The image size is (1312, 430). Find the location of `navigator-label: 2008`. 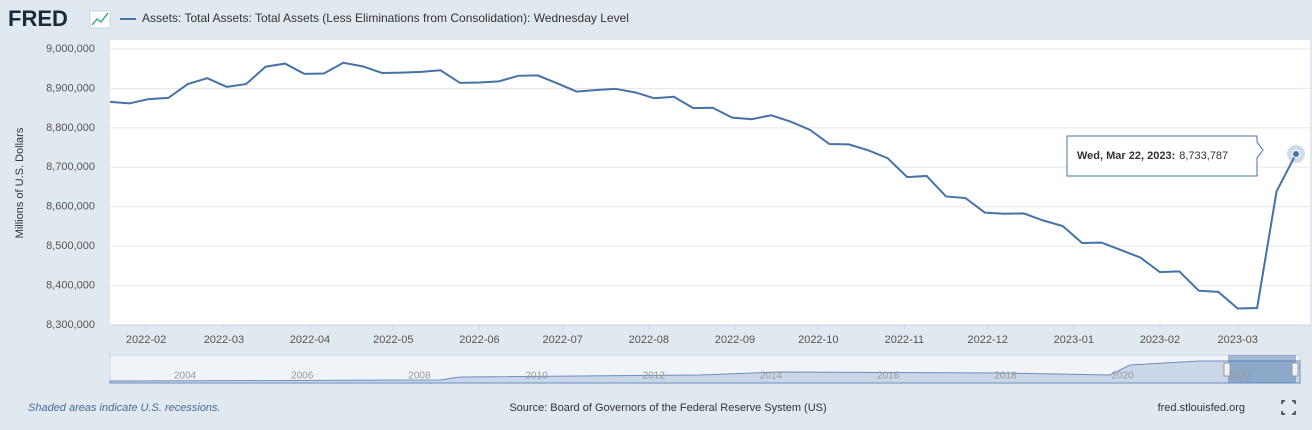

navigator-label: 2008 is located at coordinates (419, 376).